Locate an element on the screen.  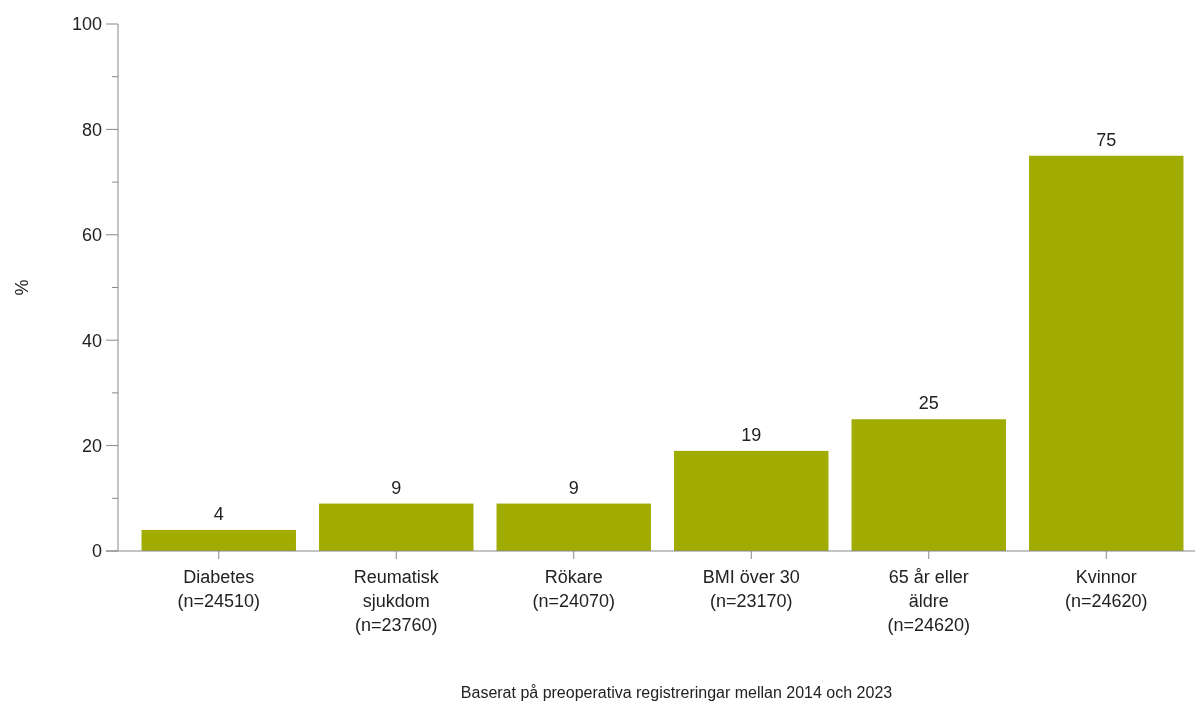
data-label: 19 is located at coordinates (751, 434).